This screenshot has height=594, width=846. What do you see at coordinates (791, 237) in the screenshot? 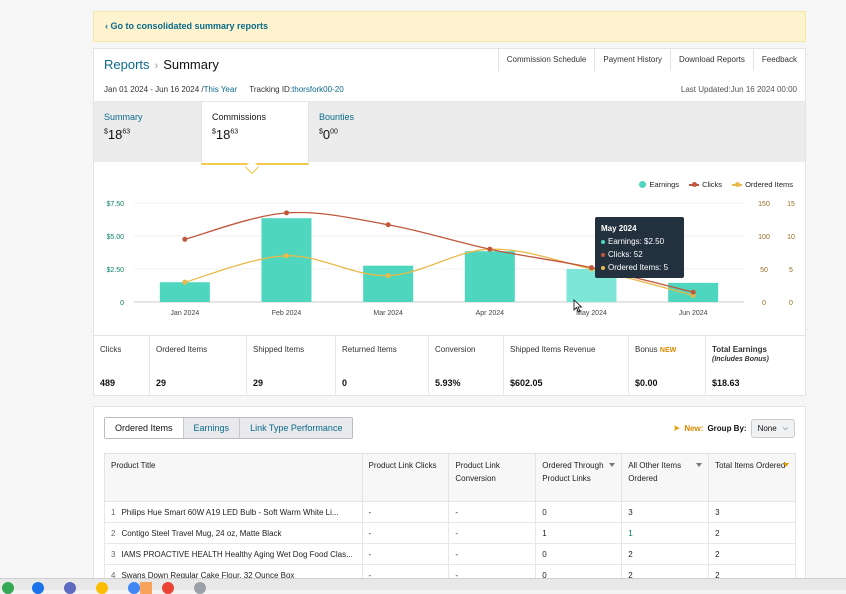
I see `y-right-ordered-tick-label: 10` at bounding box center [791, 237].